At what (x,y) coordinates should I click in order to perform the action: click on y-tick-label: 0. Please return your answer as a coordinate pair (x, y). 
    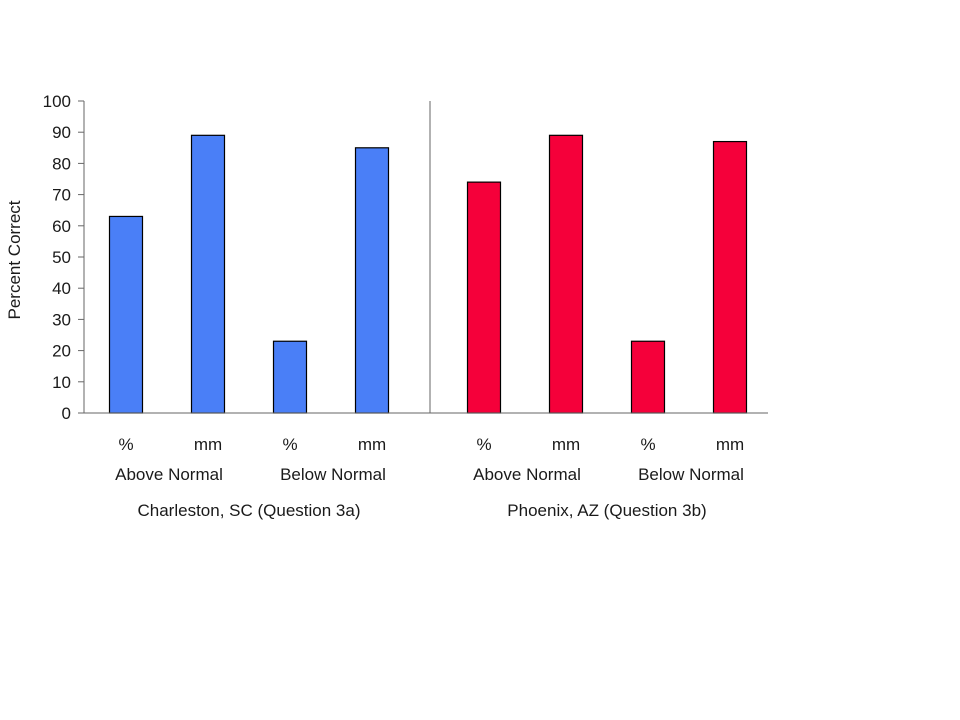
    Looking at the image, I should click on (66, 413).